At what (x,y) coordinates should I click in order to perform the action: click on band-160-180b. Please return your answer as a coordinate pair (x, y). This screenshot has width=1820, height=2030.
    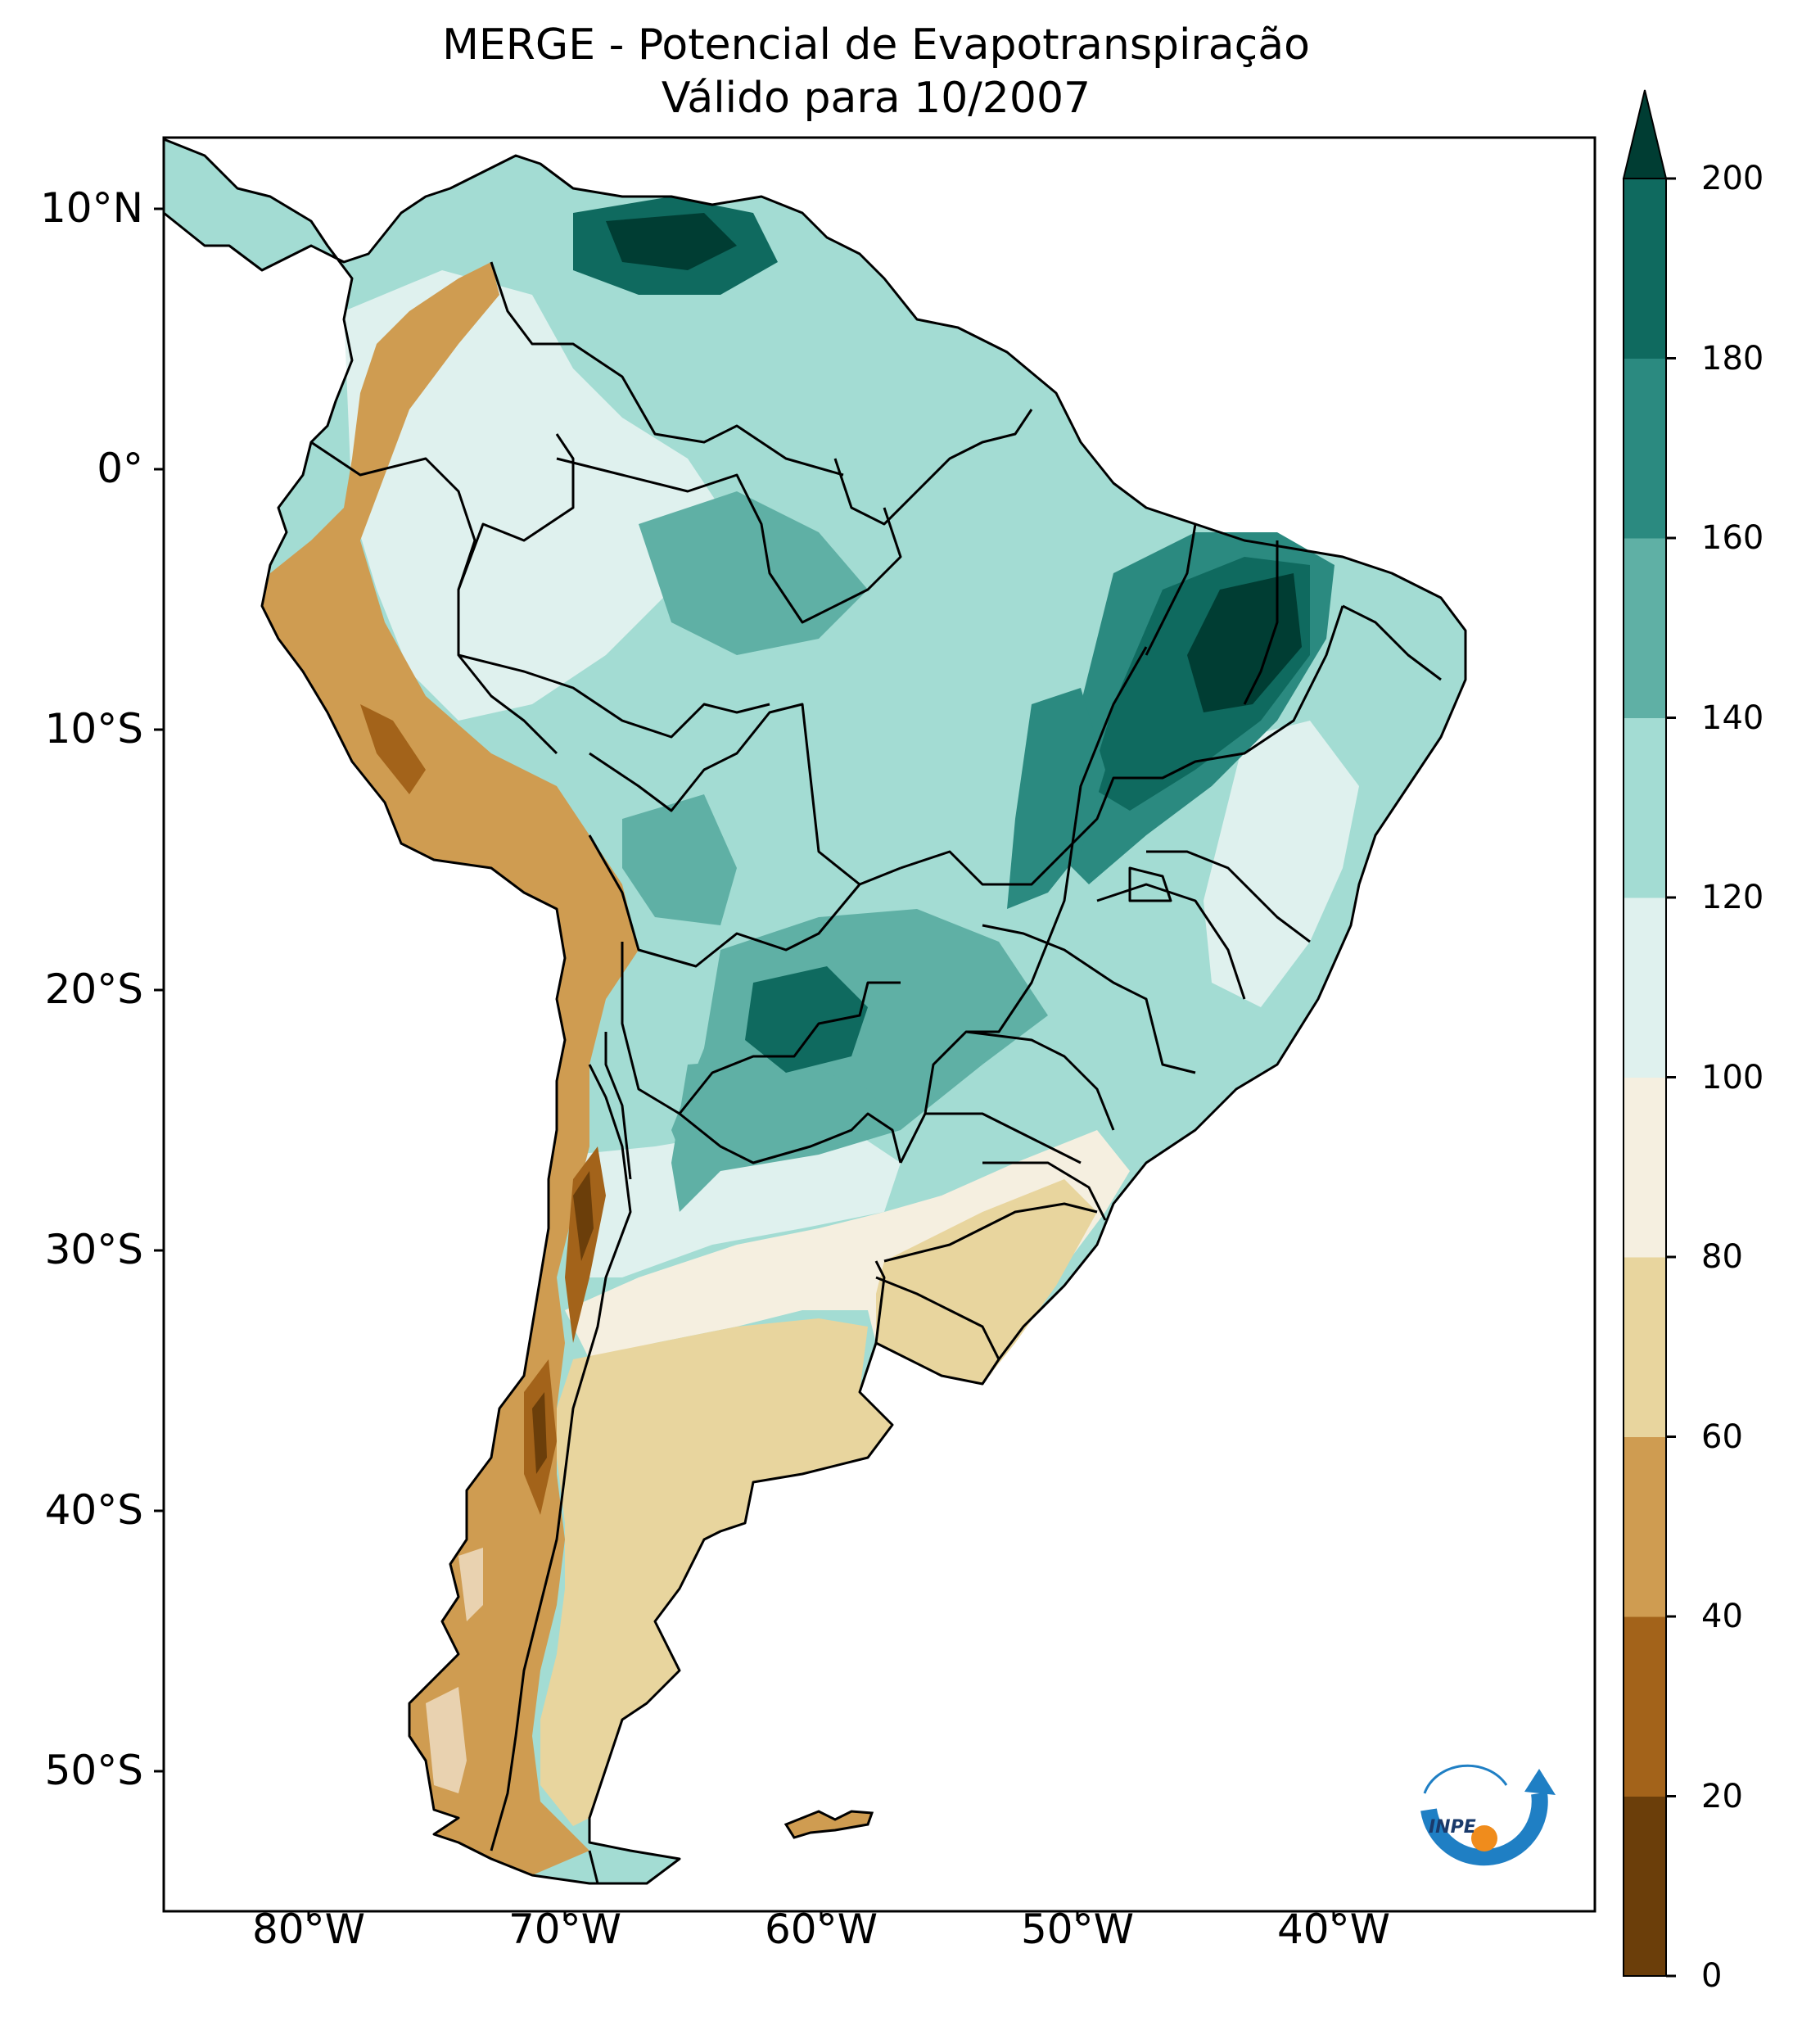
    Looking at the image, I should click on (1056, 798).